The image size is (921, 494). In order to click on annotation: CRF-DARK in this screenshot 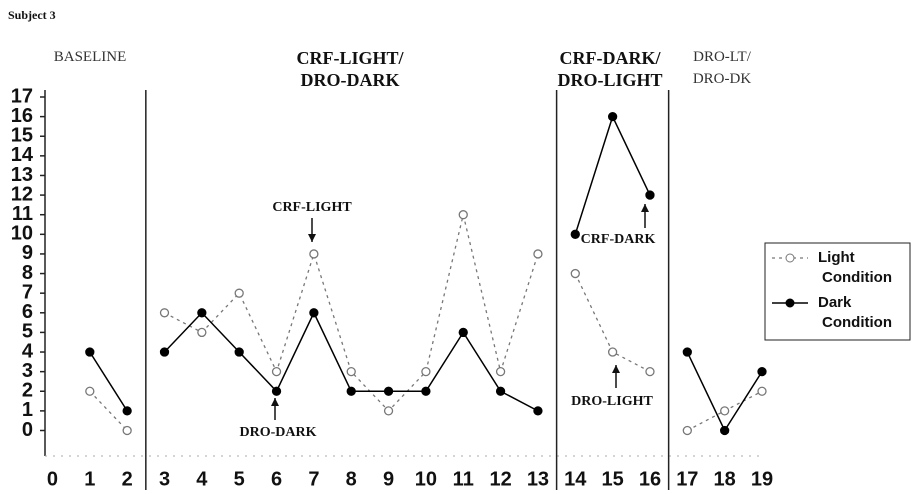, I will do `click(618, 239)`.